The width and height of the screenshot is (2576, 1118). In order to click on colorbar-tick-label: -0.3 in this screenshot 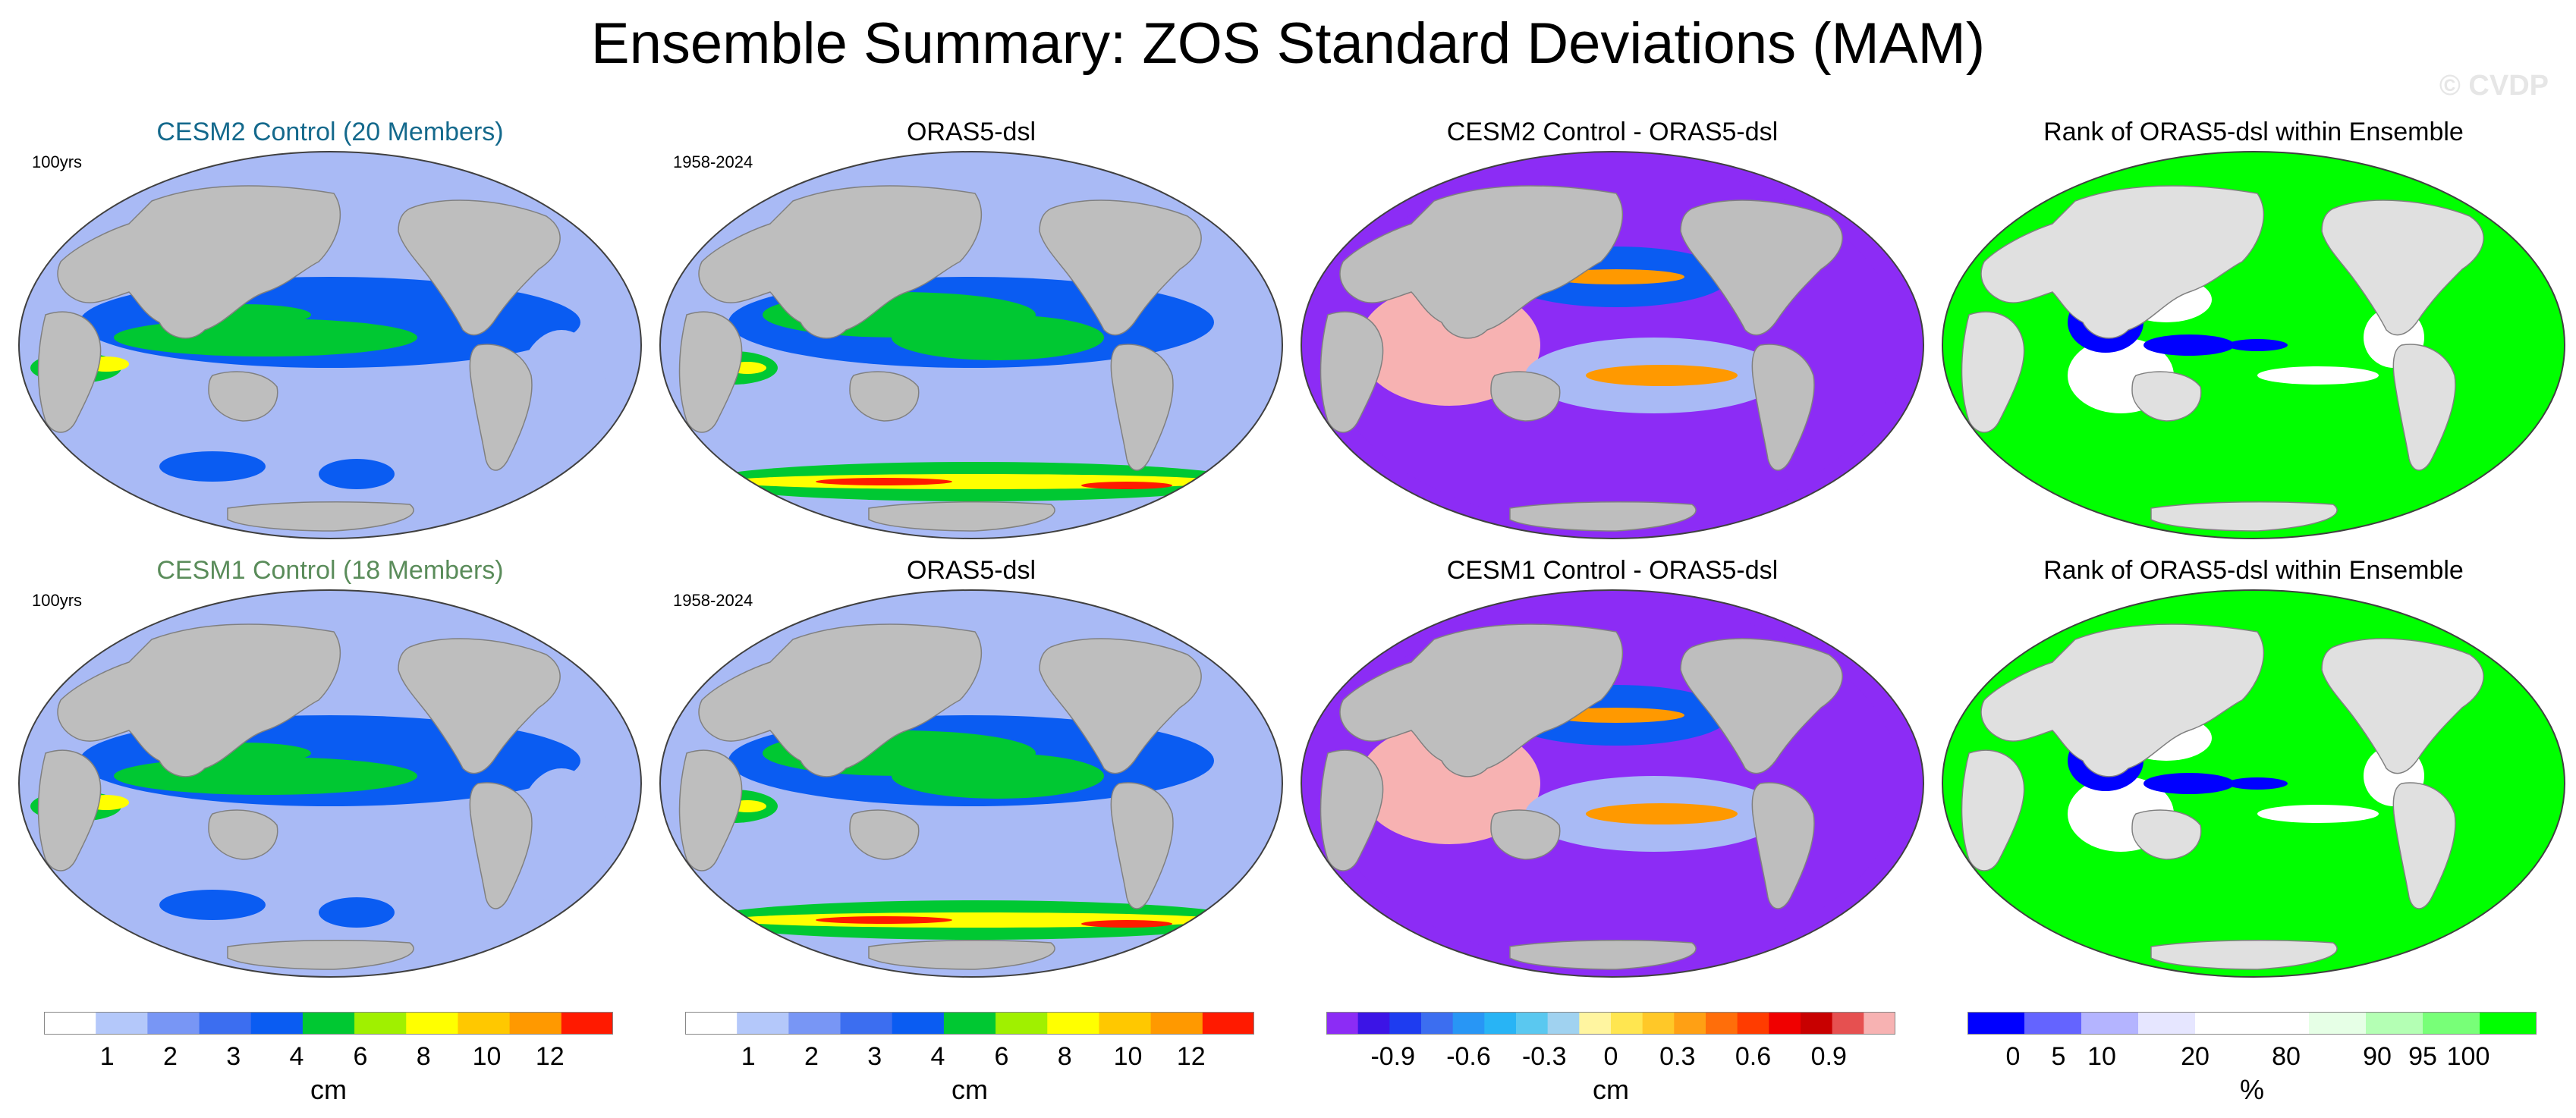, I will do `click(1544, 1056)`.